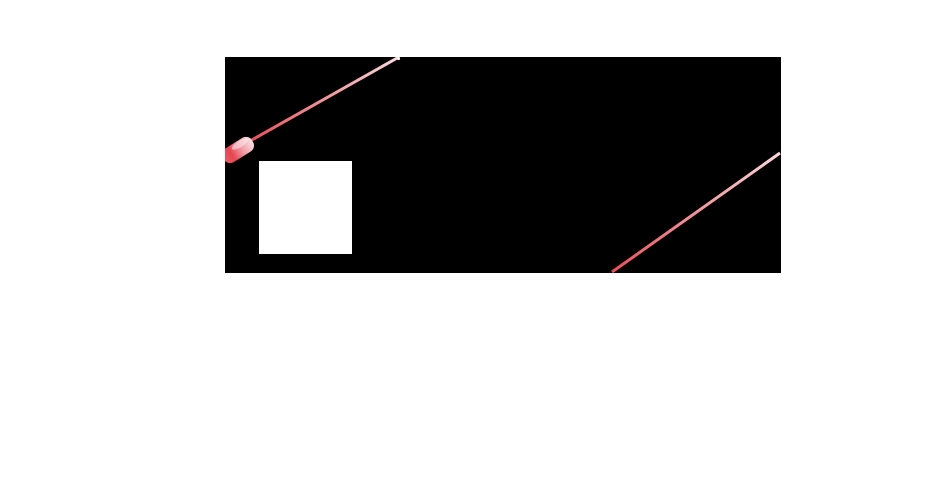 Image resolution: width=930 pixels, height=500 pixels. I want to click on laser-pointer-highlight, so click(240, 144).